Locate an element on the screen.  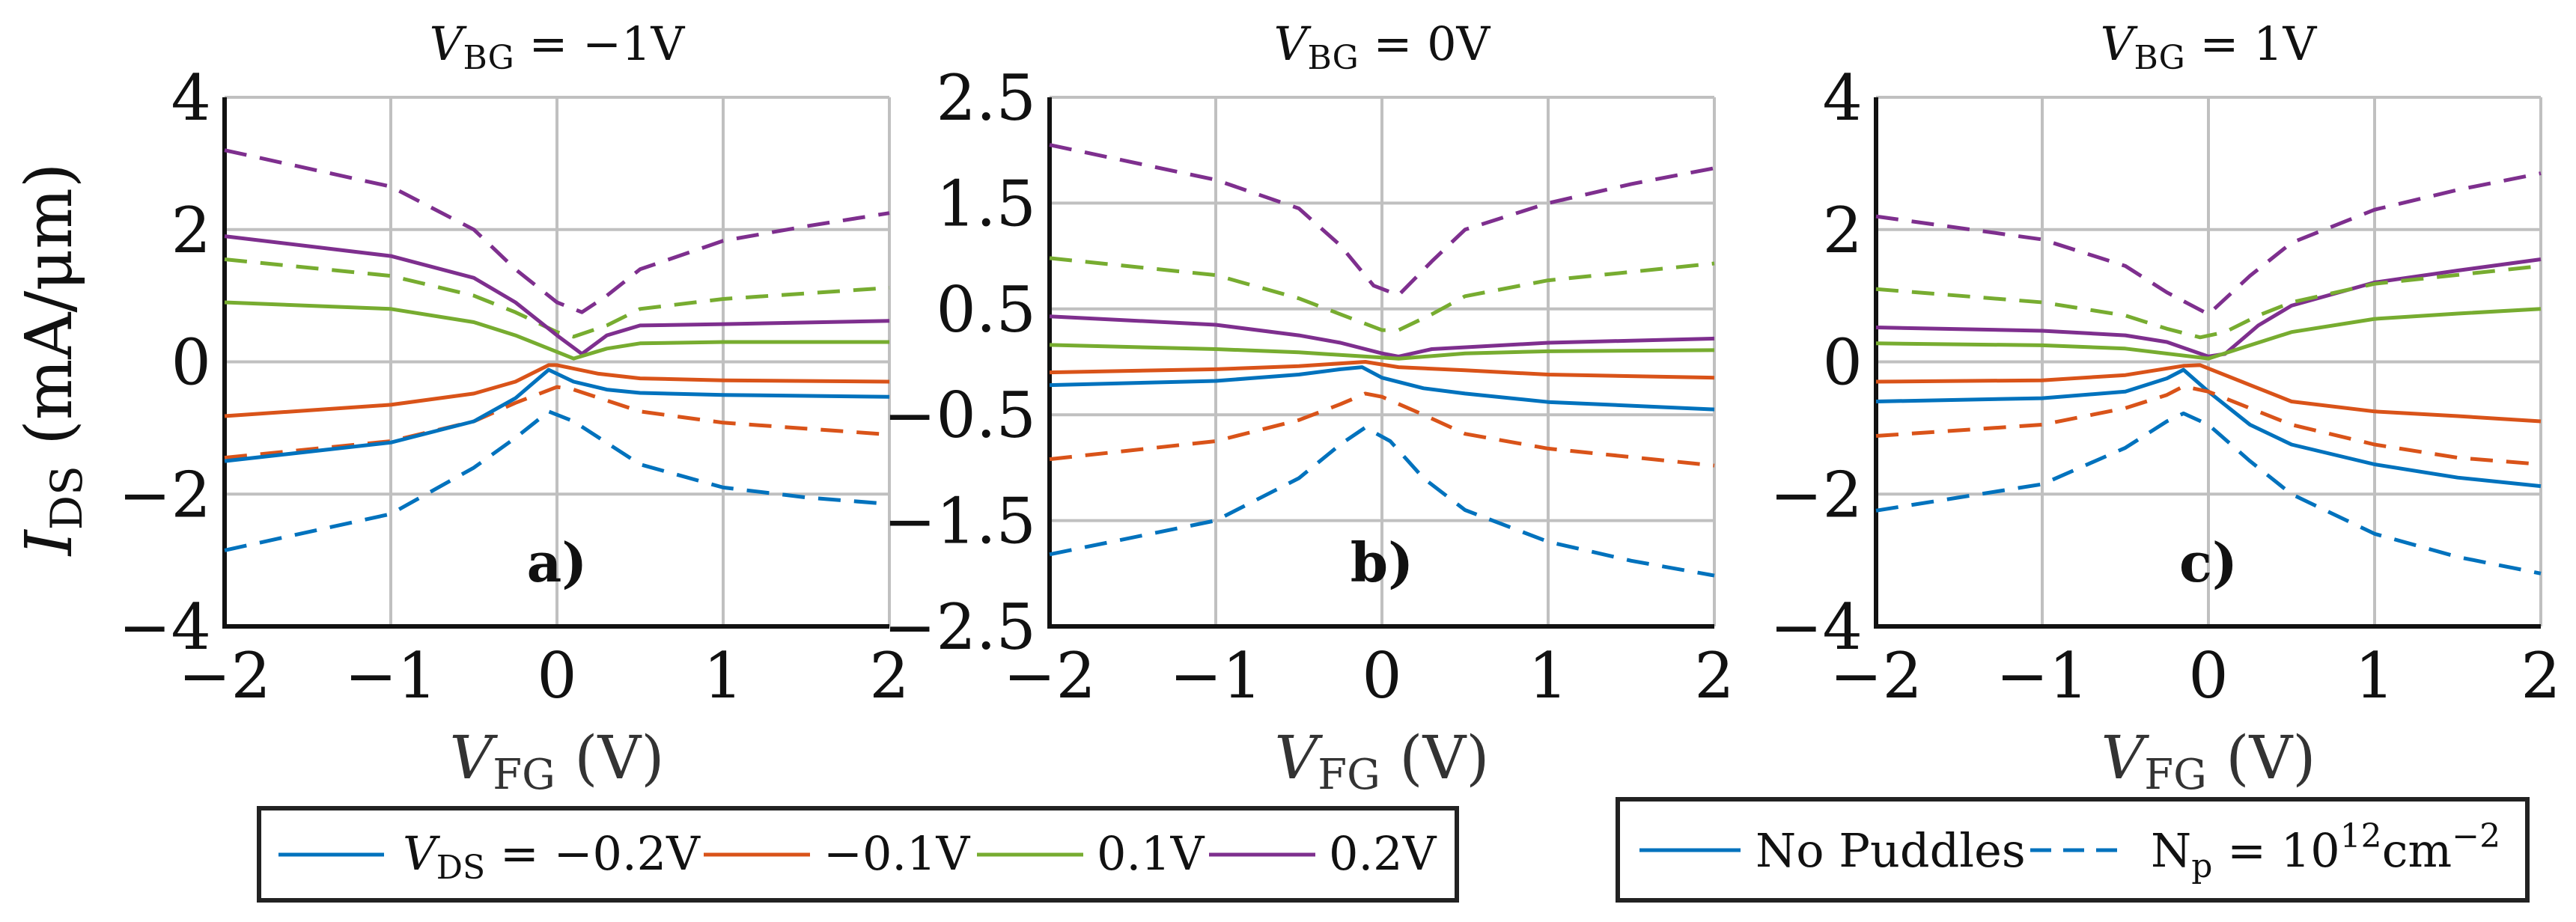
y-axis-label: IDS (mA/μm) is located at coordinates (52, 360).